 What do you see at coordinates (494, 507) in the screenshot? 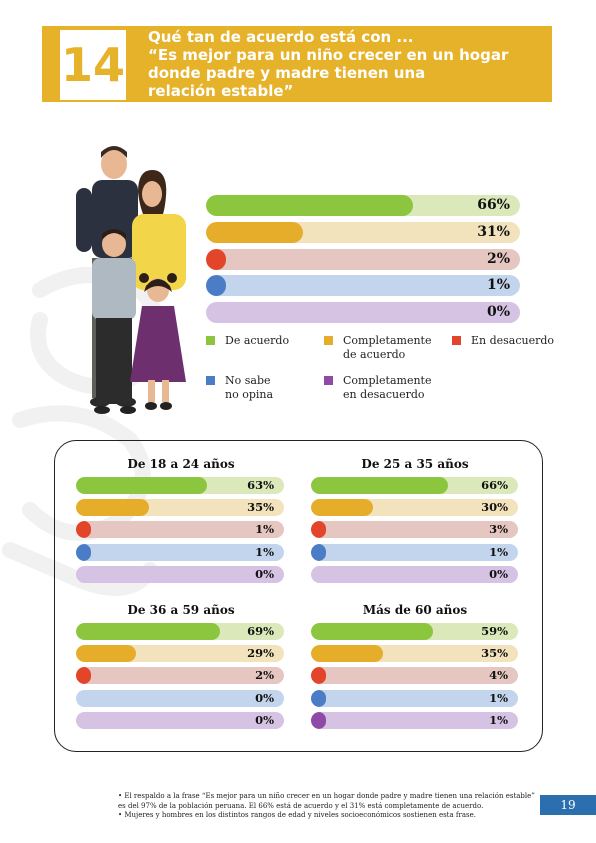
I see `bar-value-label: 30%` at bounding box center [494, 507].